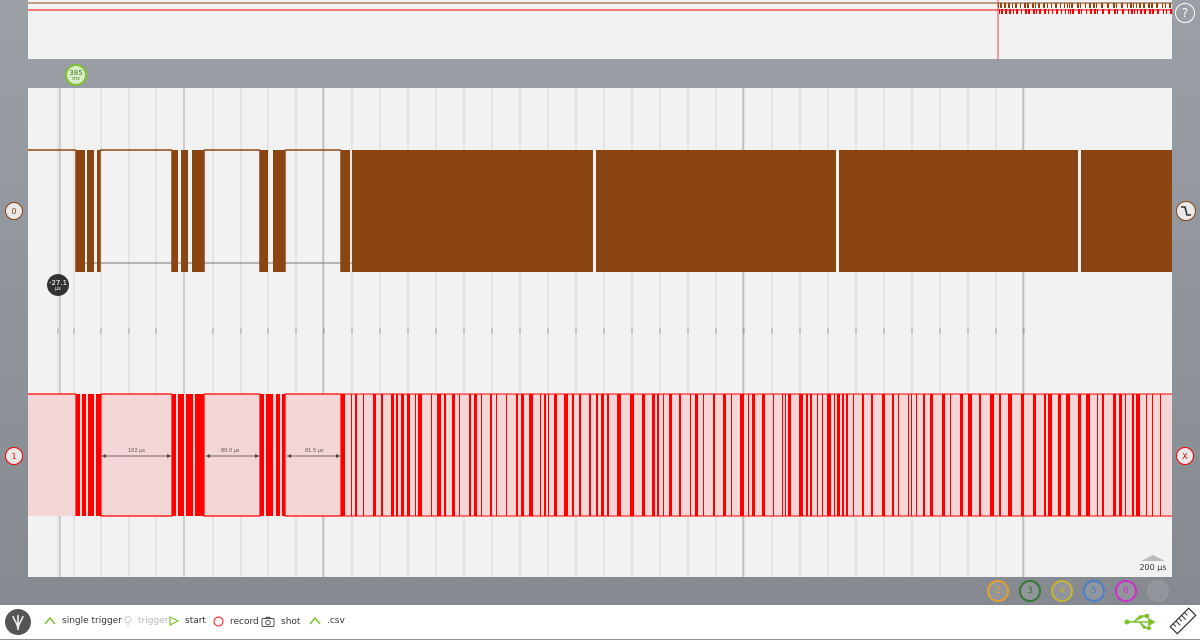 The width and height of the screenshot is (1200, 640). What do you see at coordinates (218, 621) in the screenshot?
I see `record-icon` at bounding box center [218, 621].